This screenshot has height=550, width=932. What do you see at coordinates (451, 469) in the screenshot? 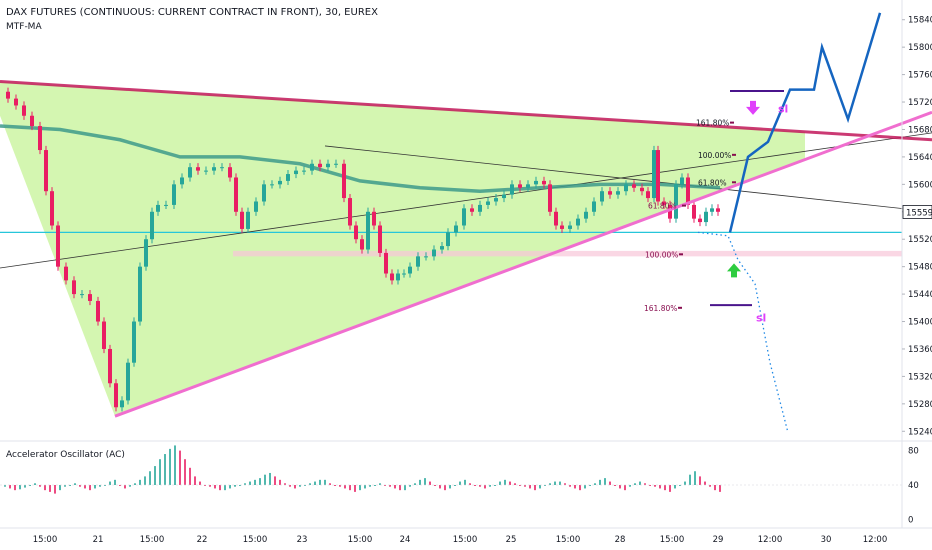
I see `oscillator-pane` at bounding box center [451, 469].